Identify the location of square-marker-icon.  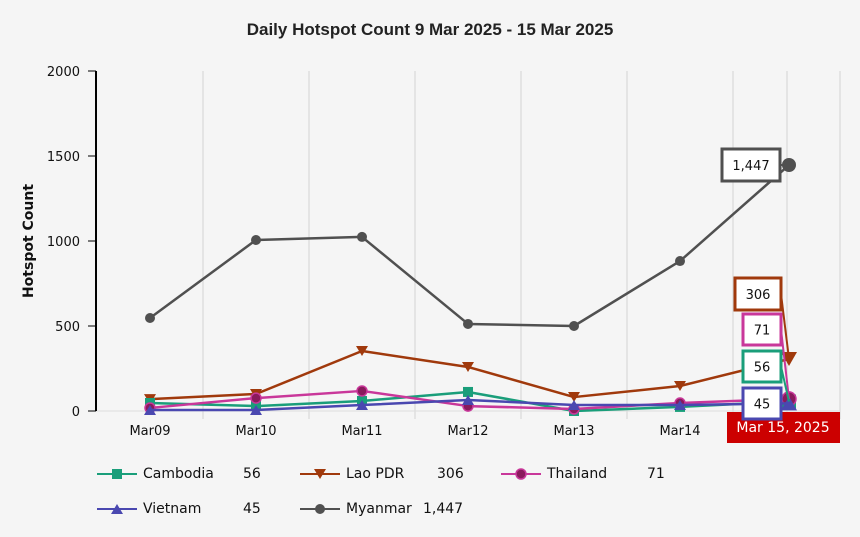
(117, 474).